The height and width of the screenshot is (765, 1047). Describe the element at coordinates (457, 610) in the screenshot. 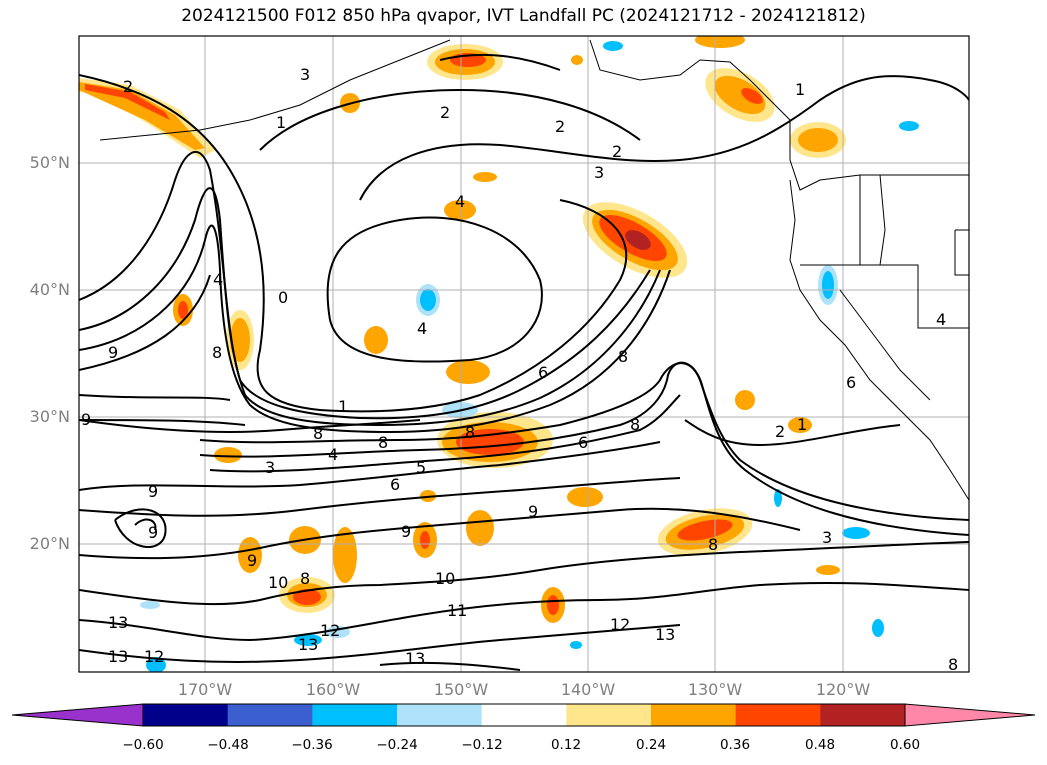

I see `contour-label: 11` at that location.